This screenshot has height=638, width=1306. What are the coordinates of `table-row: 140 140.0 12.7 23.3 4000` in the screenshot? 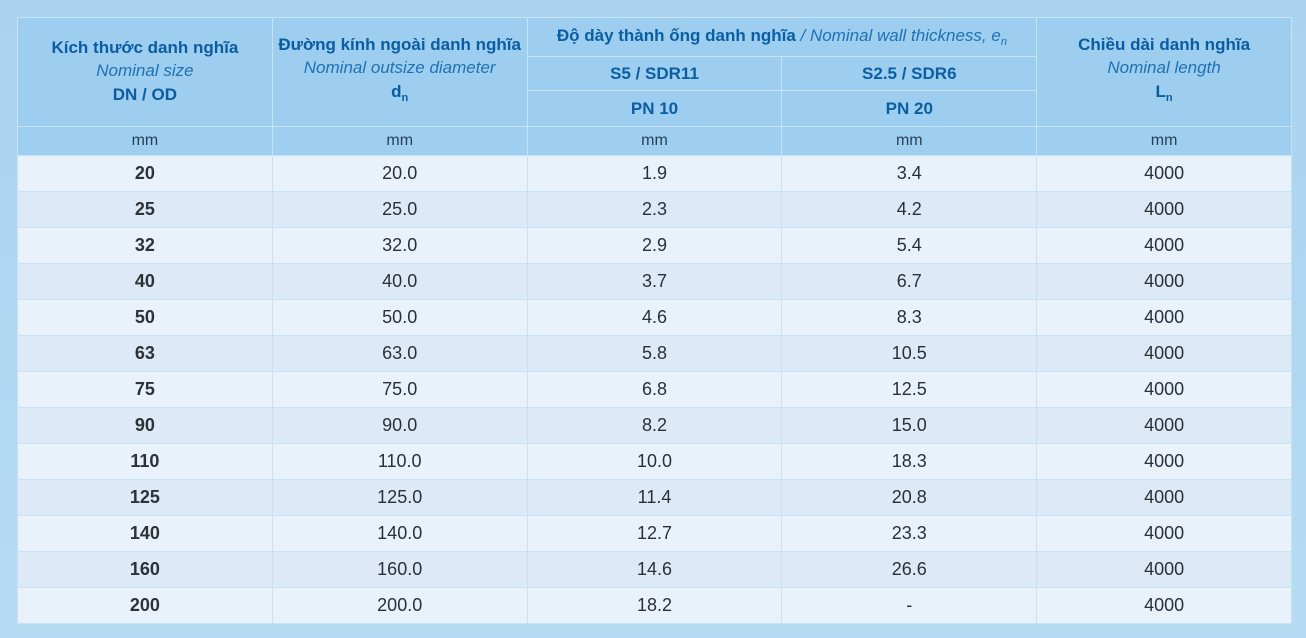 It's located at (654, 533).